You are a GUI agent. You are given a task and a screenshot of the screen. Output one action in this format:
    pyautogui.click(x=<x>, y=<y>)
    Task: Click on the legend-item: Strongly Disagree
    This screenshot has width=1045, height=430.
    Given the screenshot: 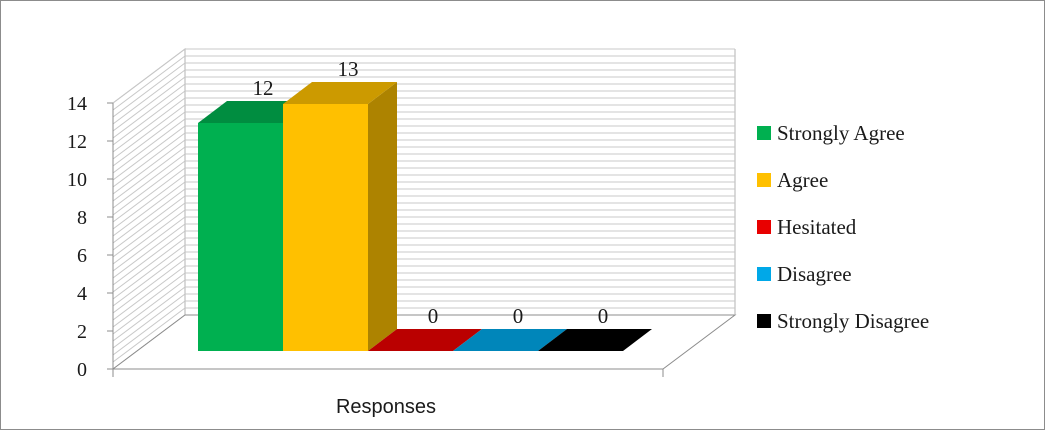 What is the action you would take?
    pyautogui.click(x=843, y=321)
    